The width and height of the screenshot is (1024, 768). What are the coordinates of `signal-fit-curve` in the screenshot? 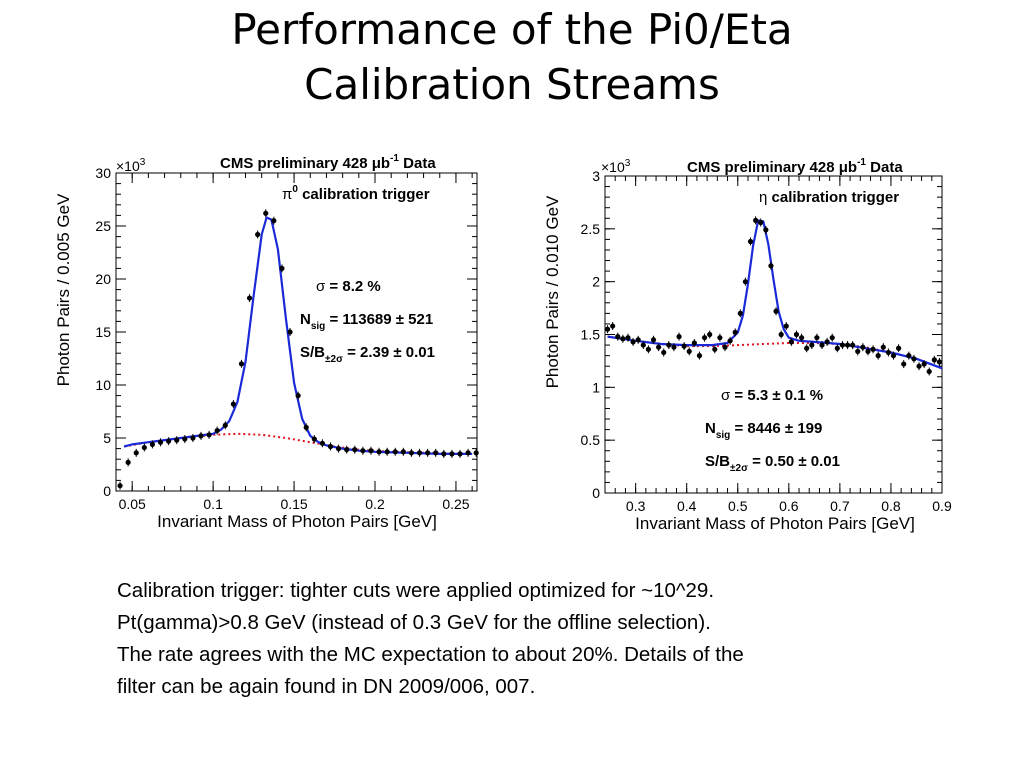 It's located at (298, 335).